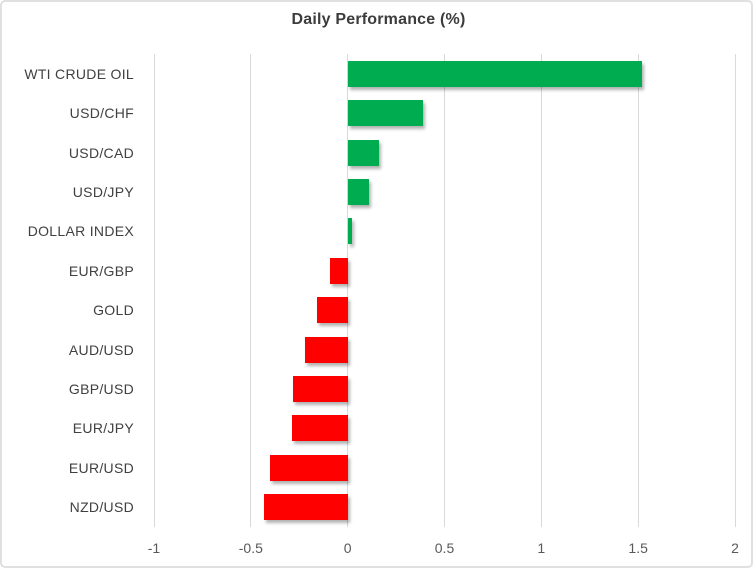 The image size is (753, 568). What do you see at coordinates (358, 191) in the screenshot?
I see `bar-usd-jpy` at bounding box center [358, 191].